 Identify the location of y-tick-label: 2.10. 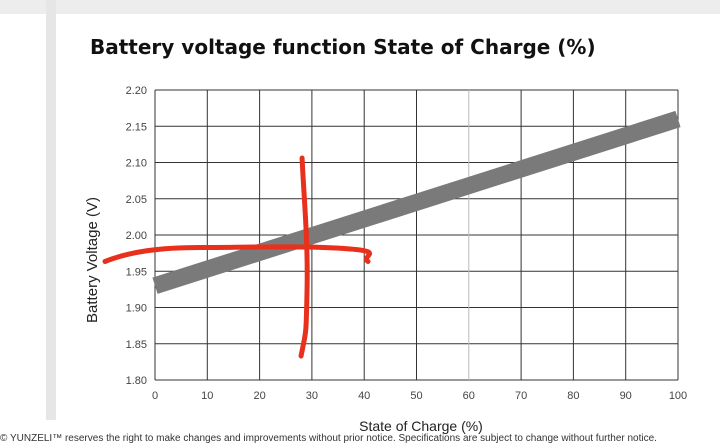
(136, 164).